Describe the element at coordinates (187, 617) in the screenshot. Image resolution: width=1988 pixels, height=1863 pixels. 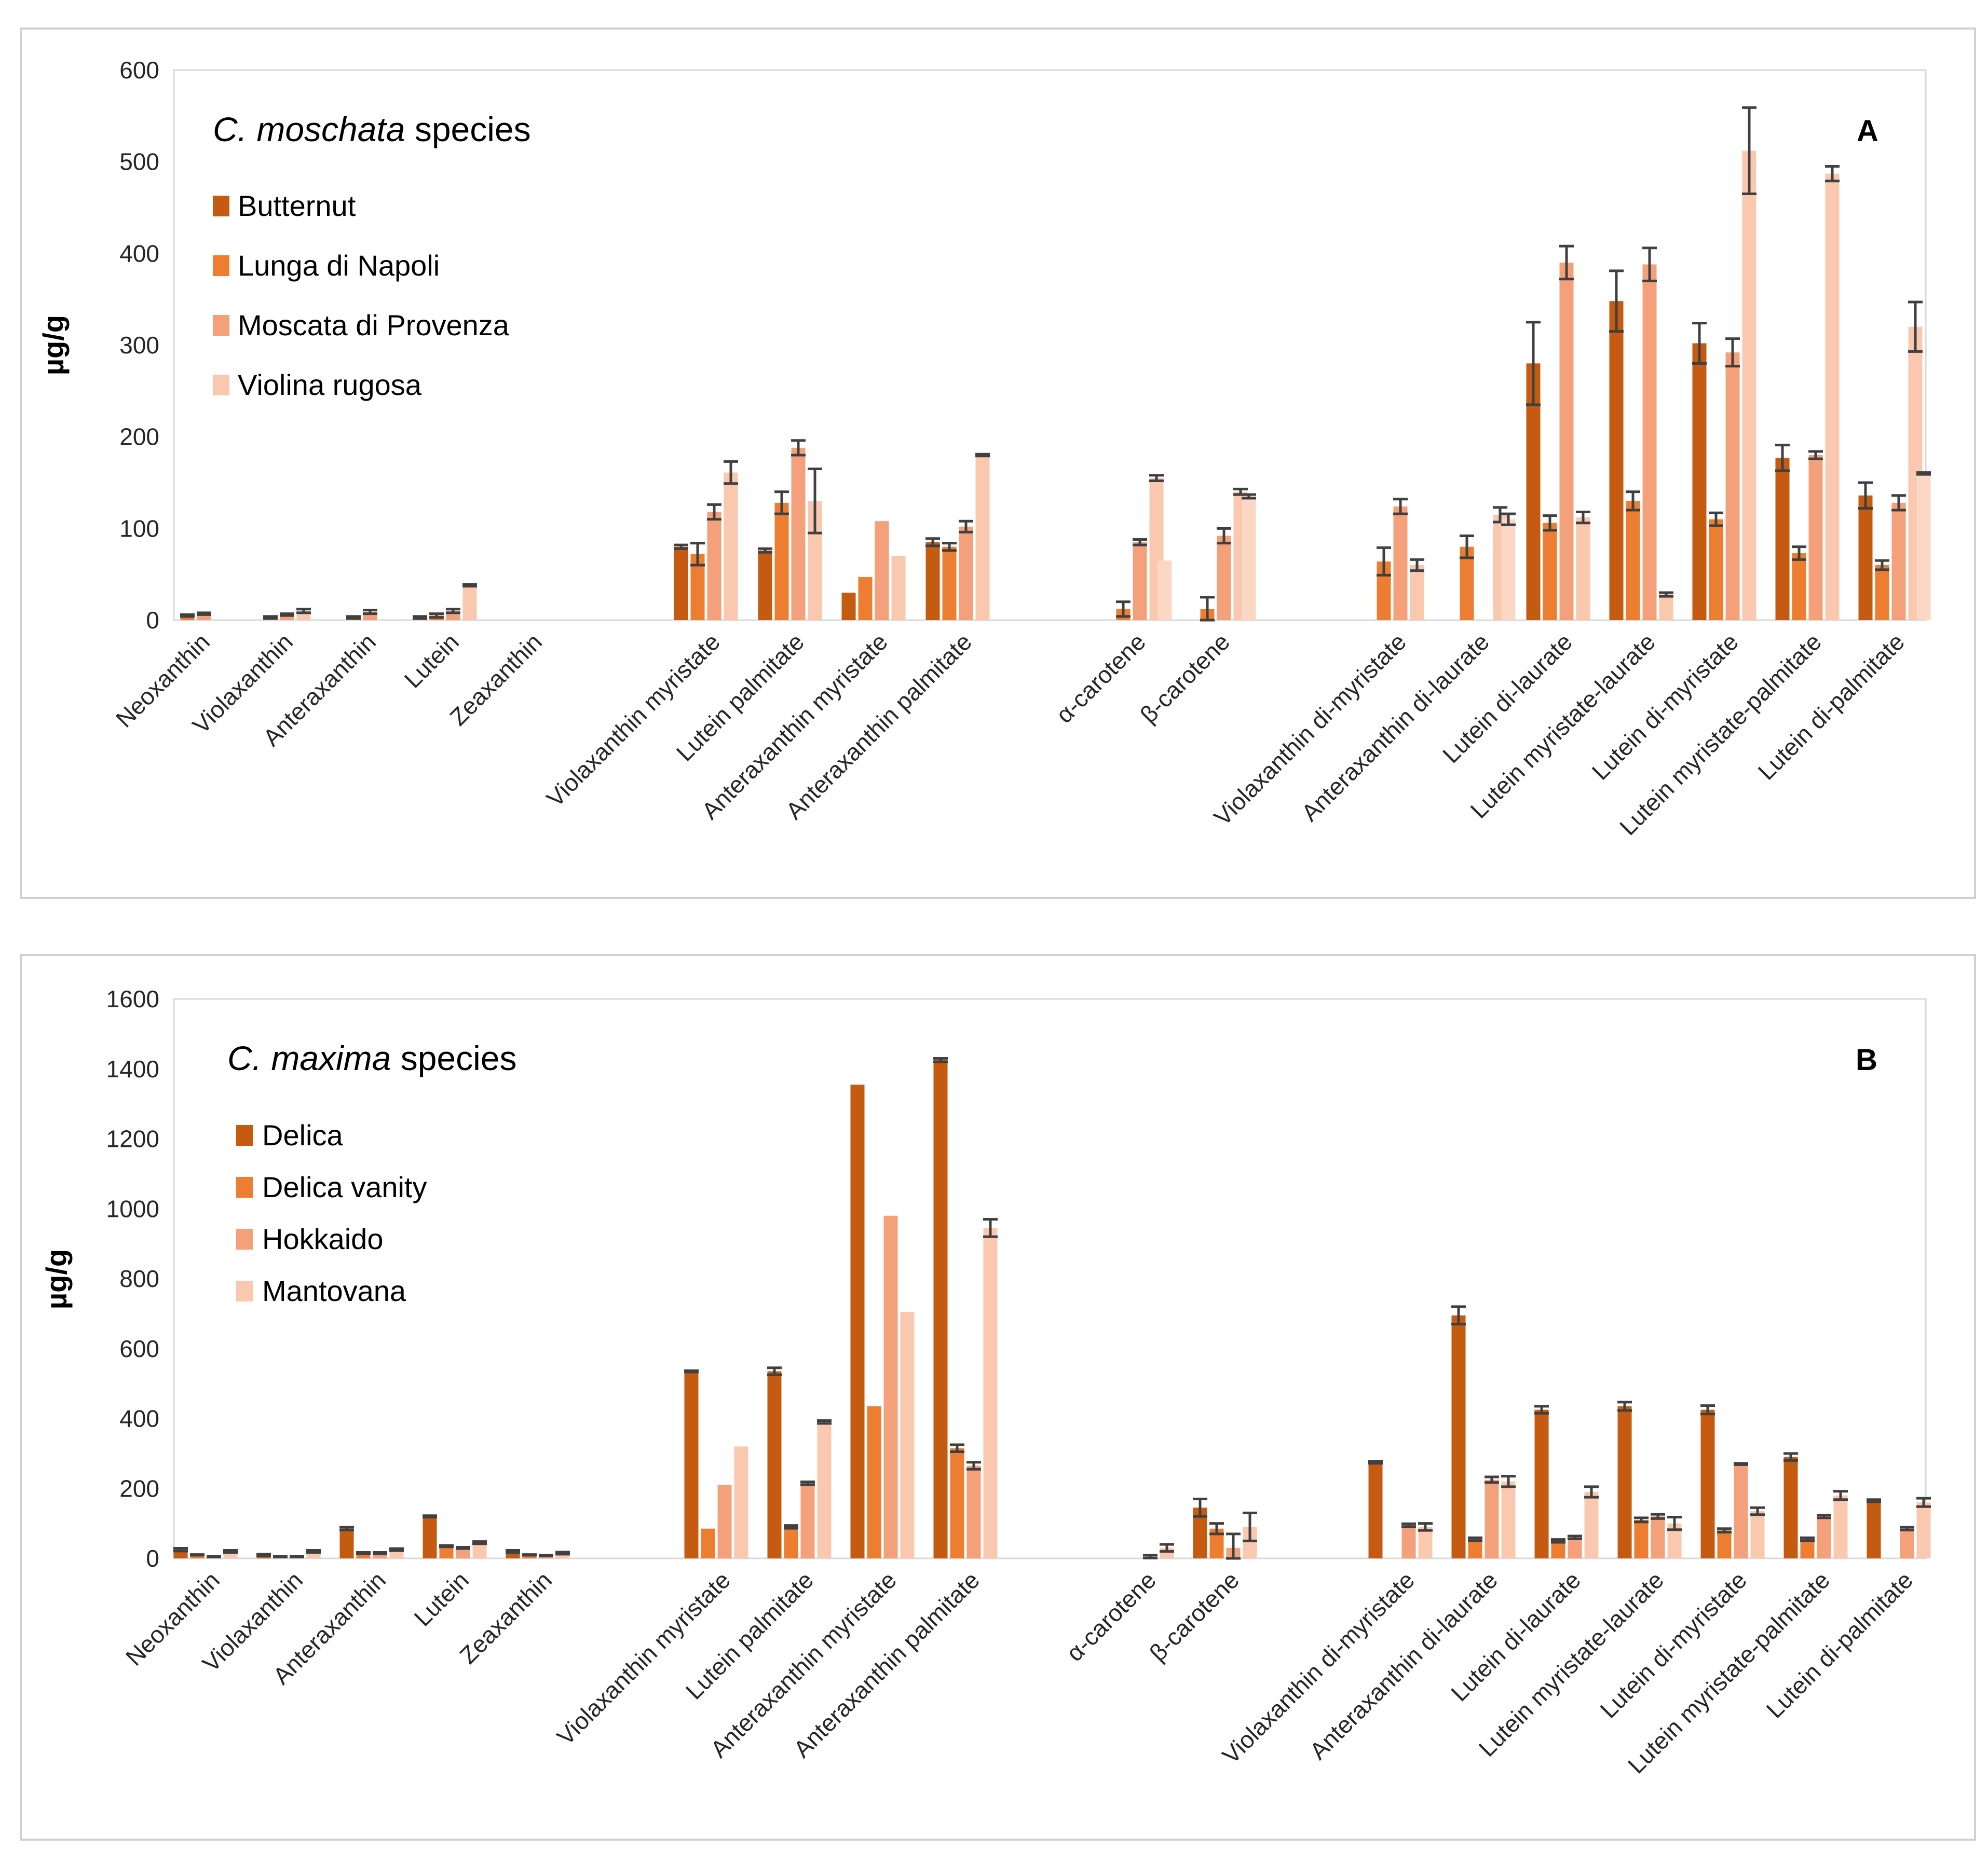
I see `bar-lunga-di-napoli-neoxanthin` at that location.